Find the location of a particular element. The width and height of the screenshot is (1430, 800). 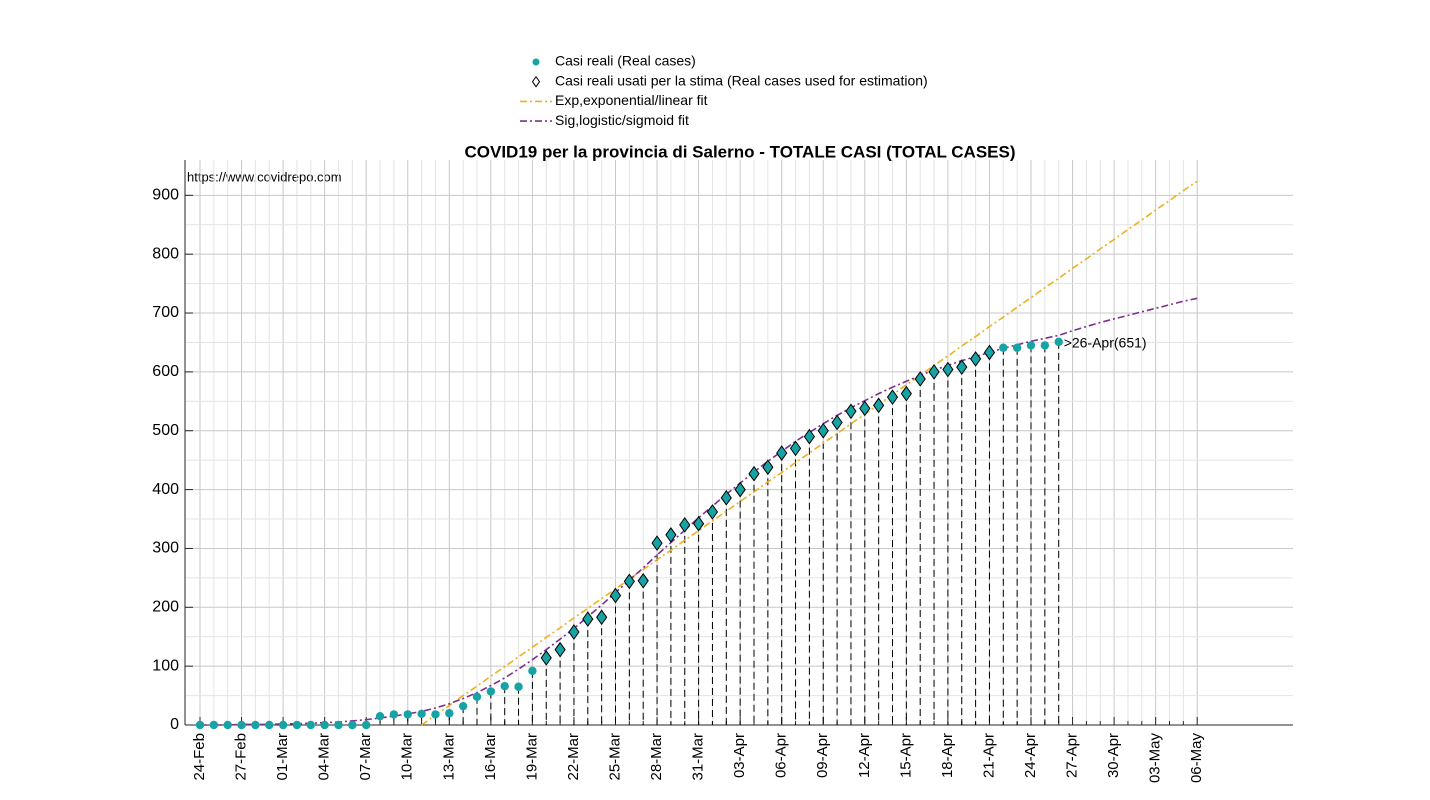

x-tick-label: 03-Apr is located at coordinates (739, 755).